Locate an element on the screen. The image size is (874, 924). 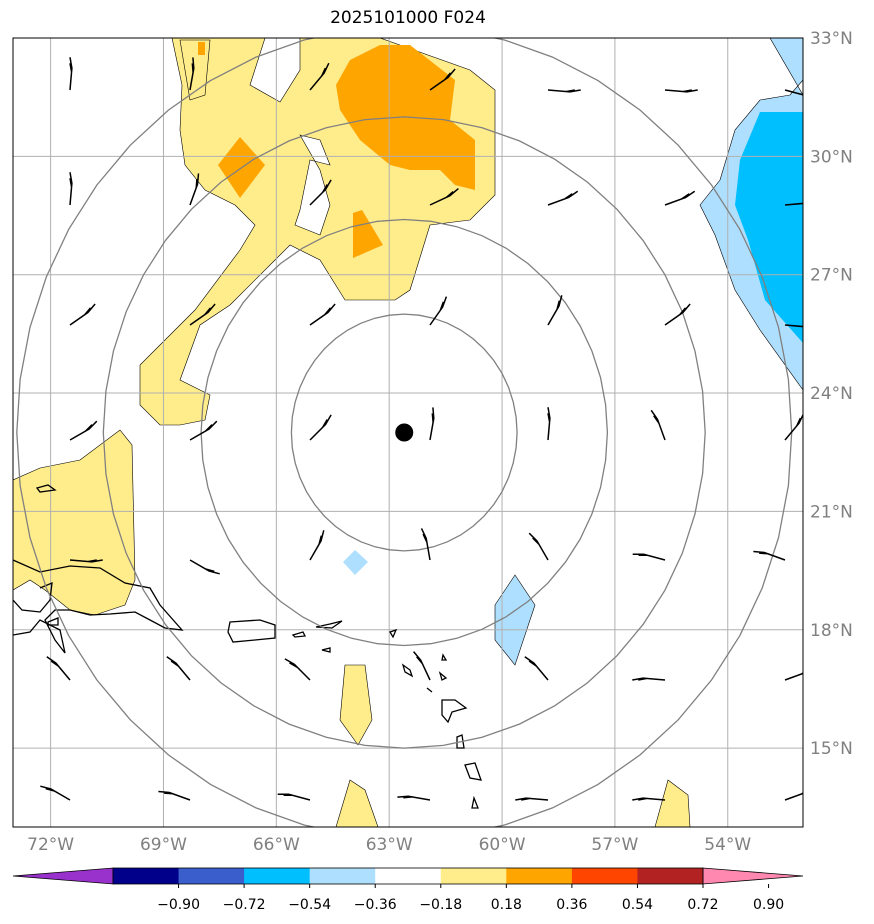
latitude-labels: 15°N 18°N 21°N 24°N 27°N 30°N 33°N is located at coordinates (831, 394).